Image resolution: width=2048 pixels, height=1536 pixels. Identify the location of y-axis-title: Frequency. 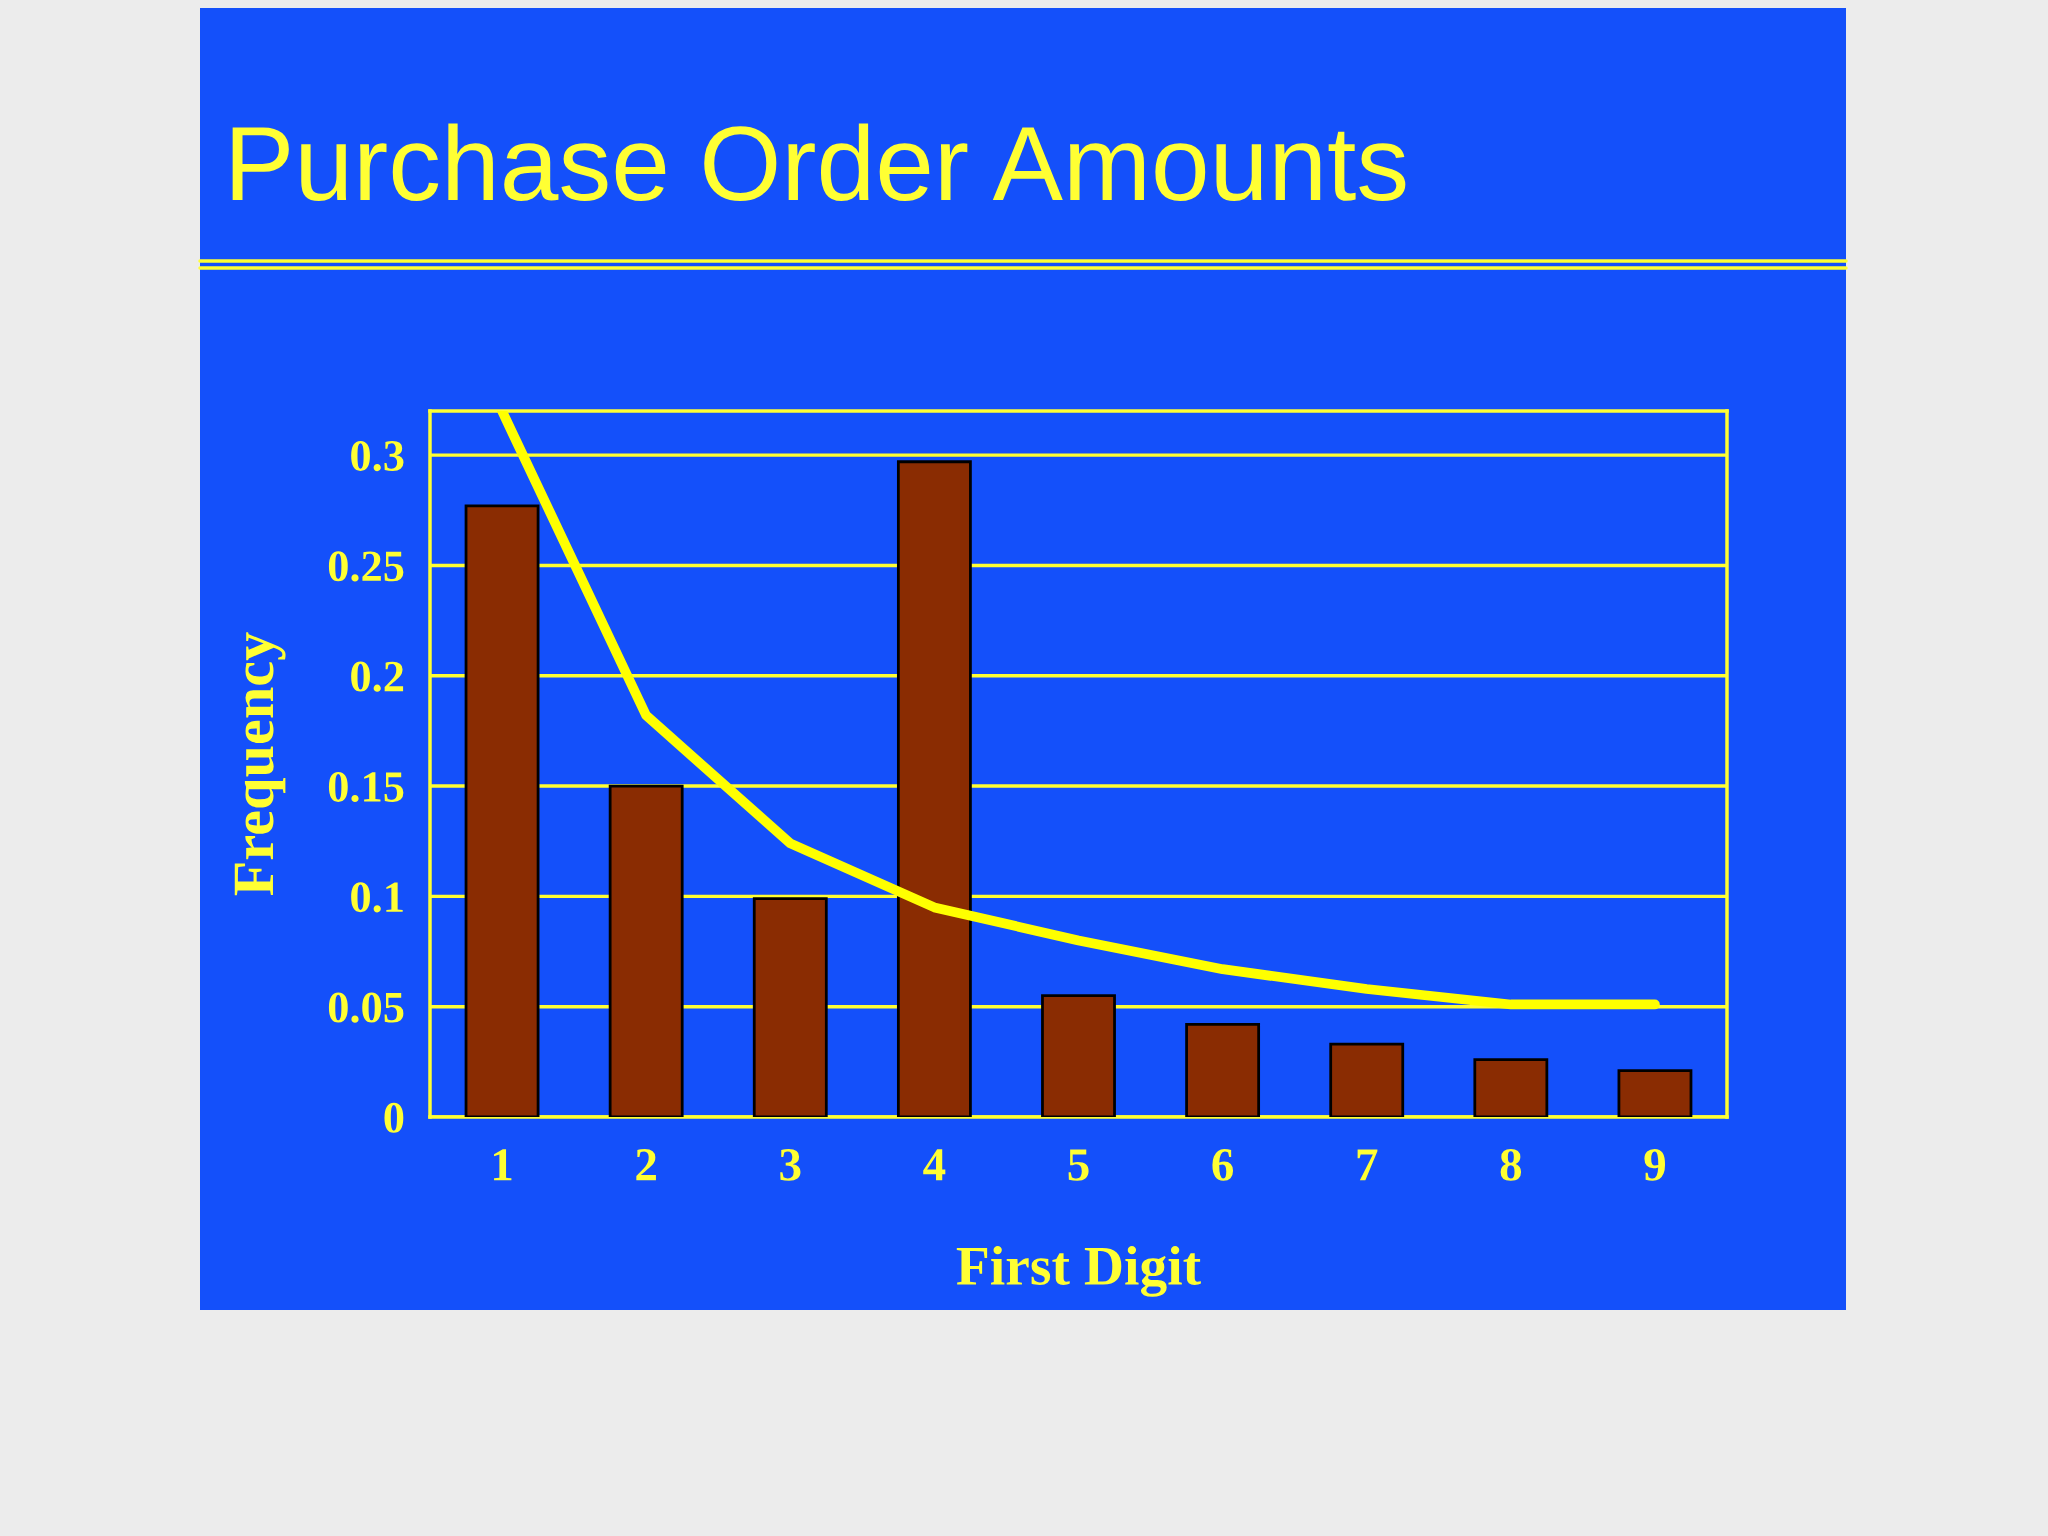
(260, 764).